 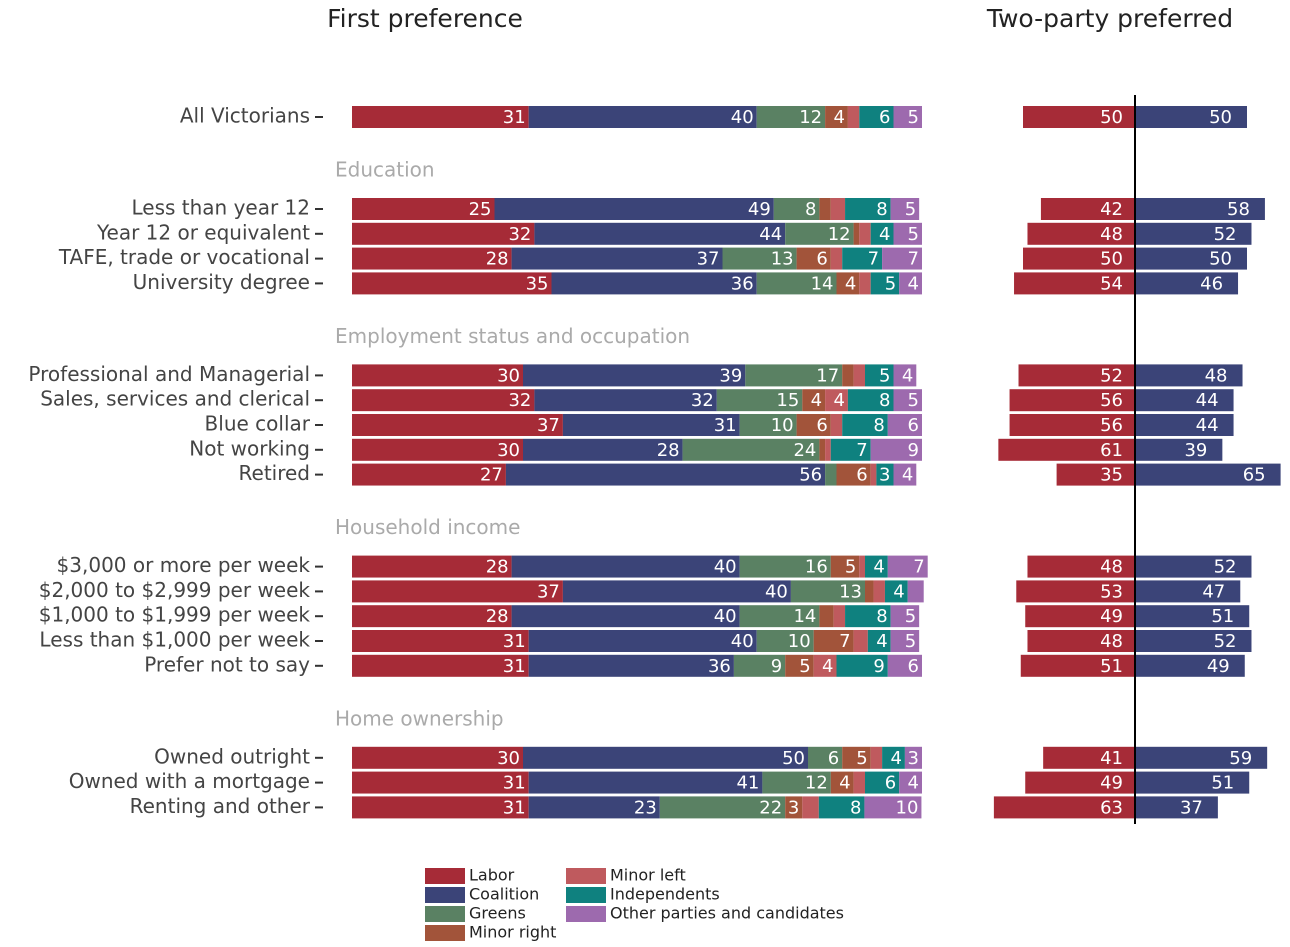 I want to click on legend-label: Minor right, so click(x=512, y=932).